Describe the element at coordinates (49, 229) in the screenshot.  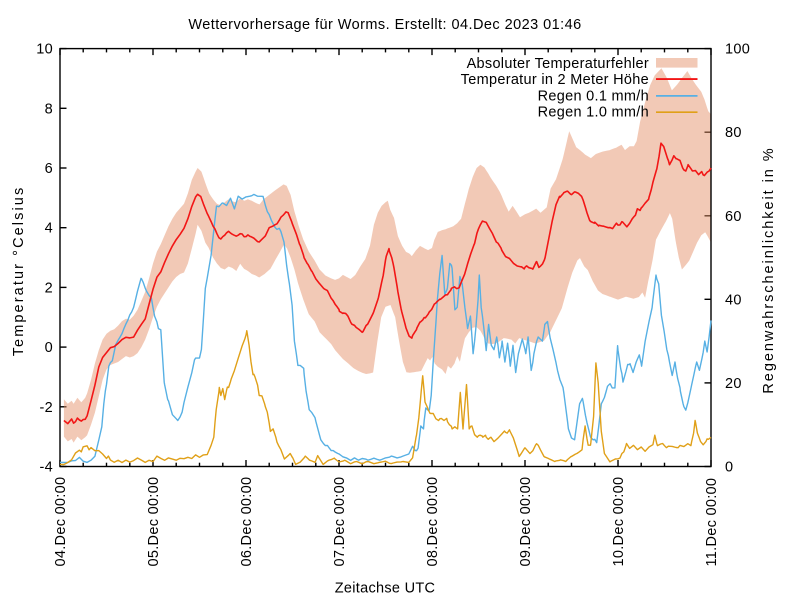
I see `svg-text: 4` at that location.